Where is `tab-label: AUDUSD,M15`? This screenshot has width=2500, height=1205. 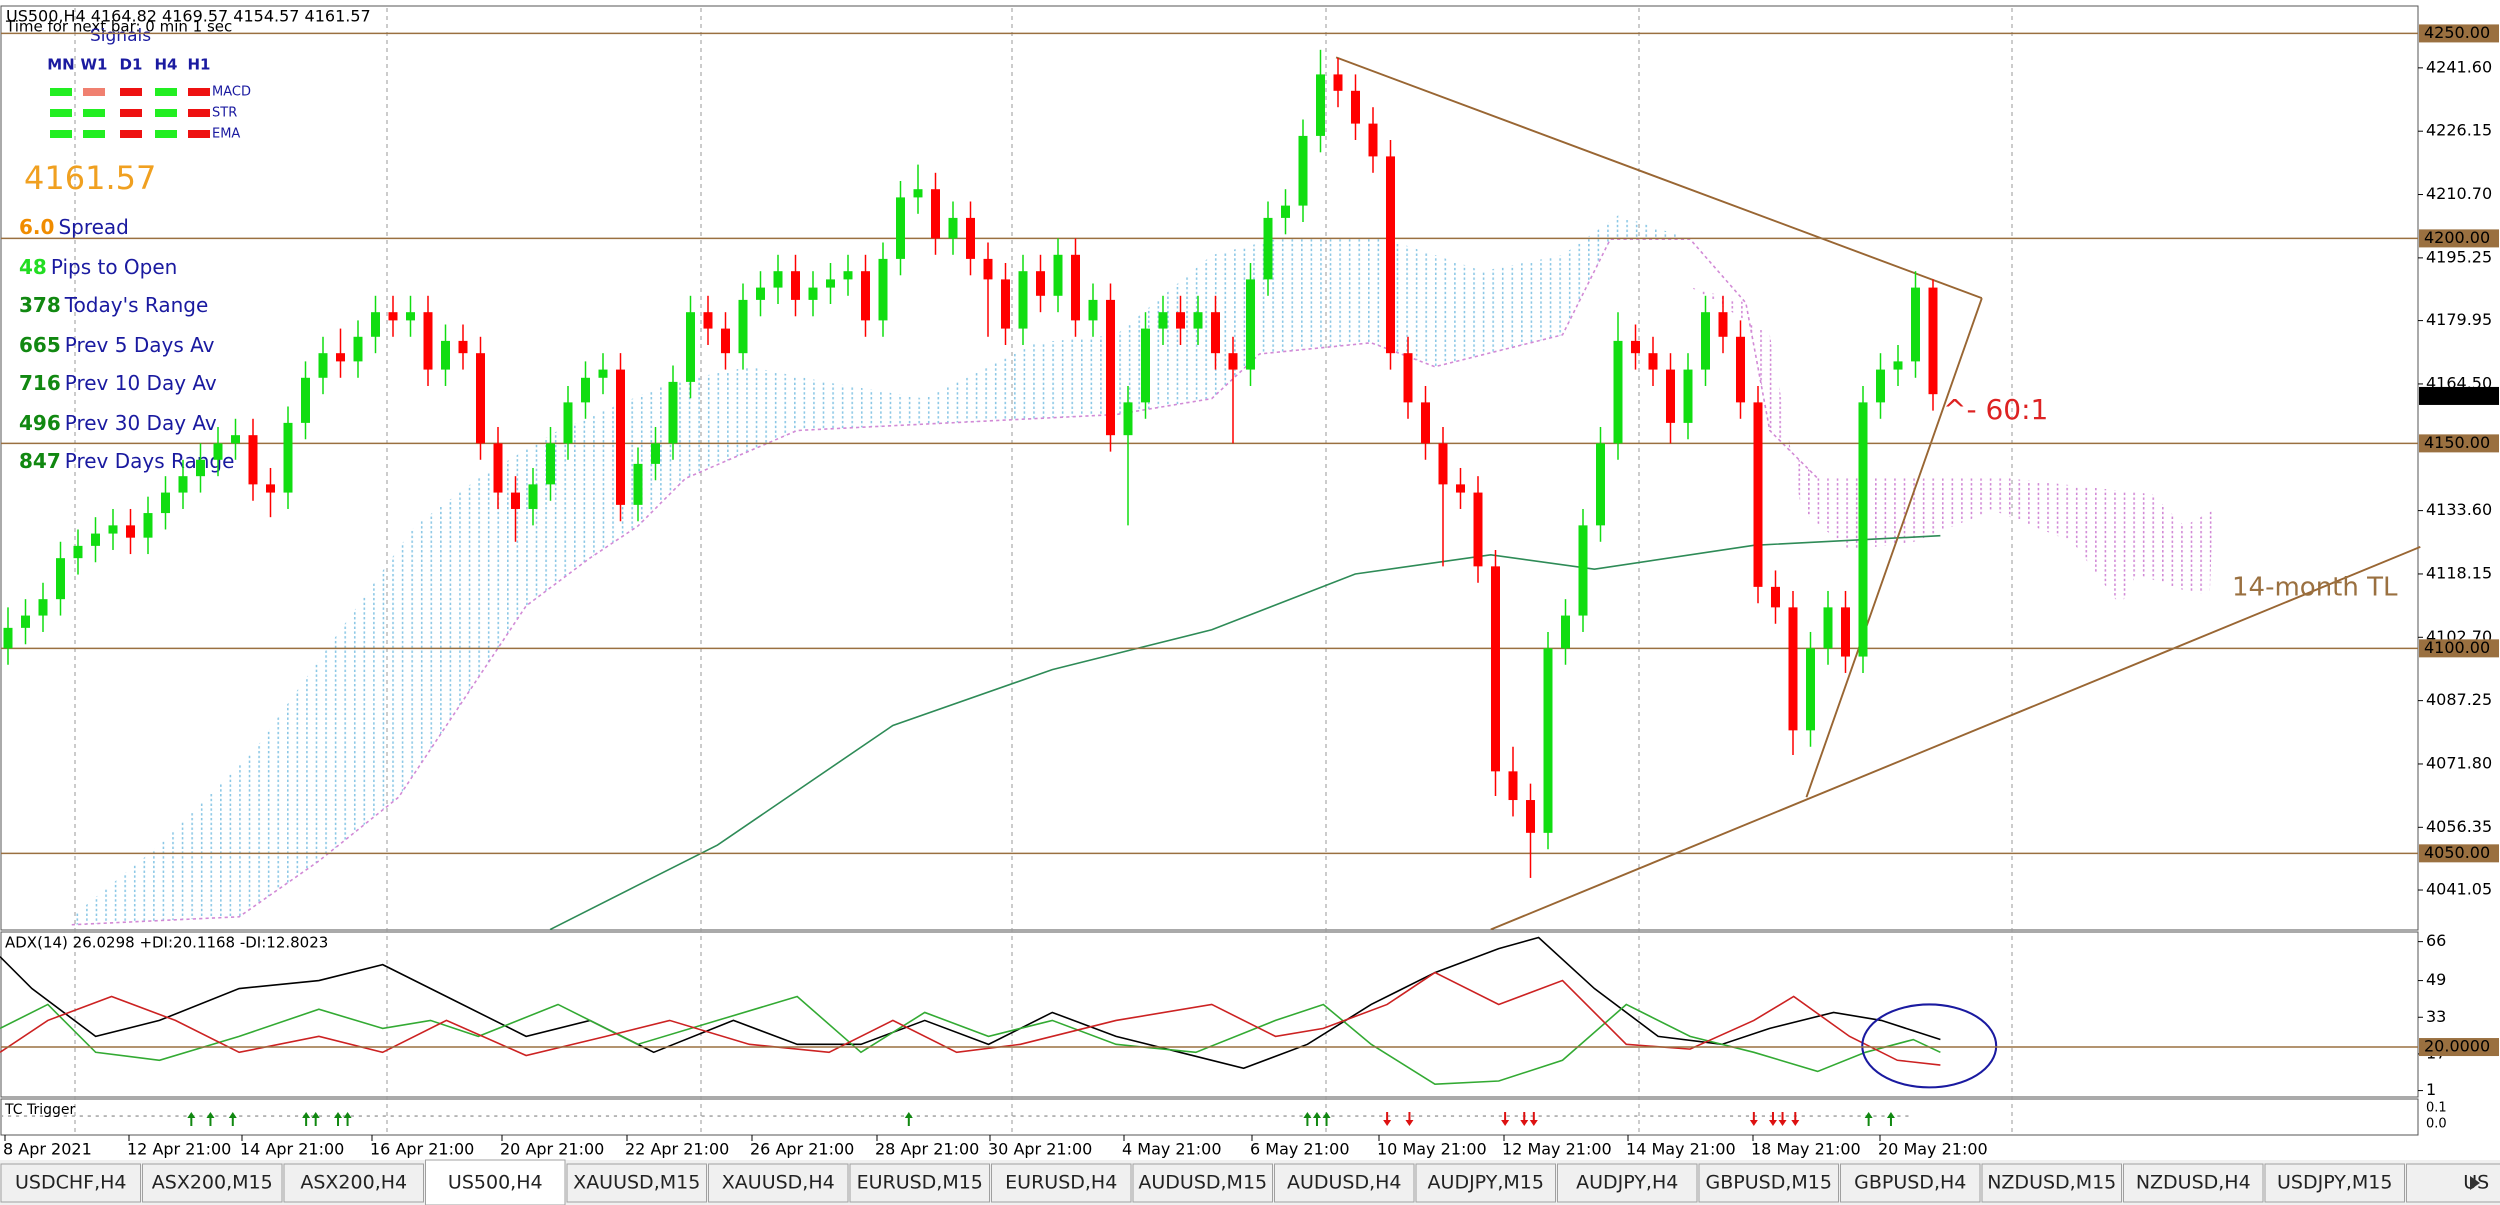
tab-label: AUDUSD,M15 is located at coordinates (1202, 1183).